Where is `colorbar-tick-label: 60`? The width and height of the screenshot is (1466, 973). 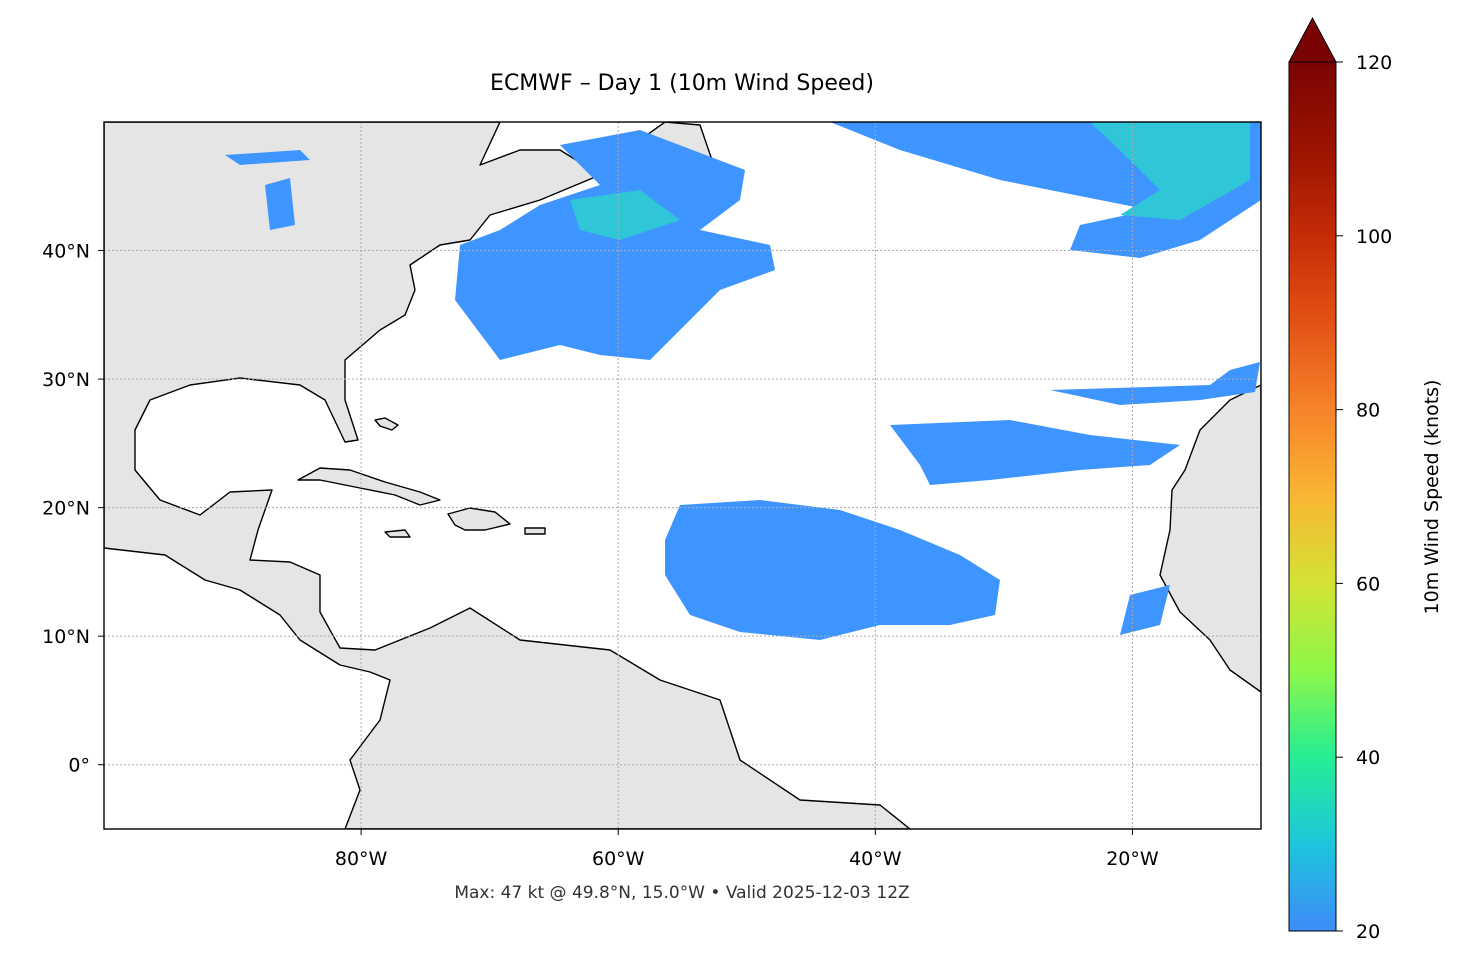 colorbar-tick-label: 60 is located at coordinates (1368, 584).